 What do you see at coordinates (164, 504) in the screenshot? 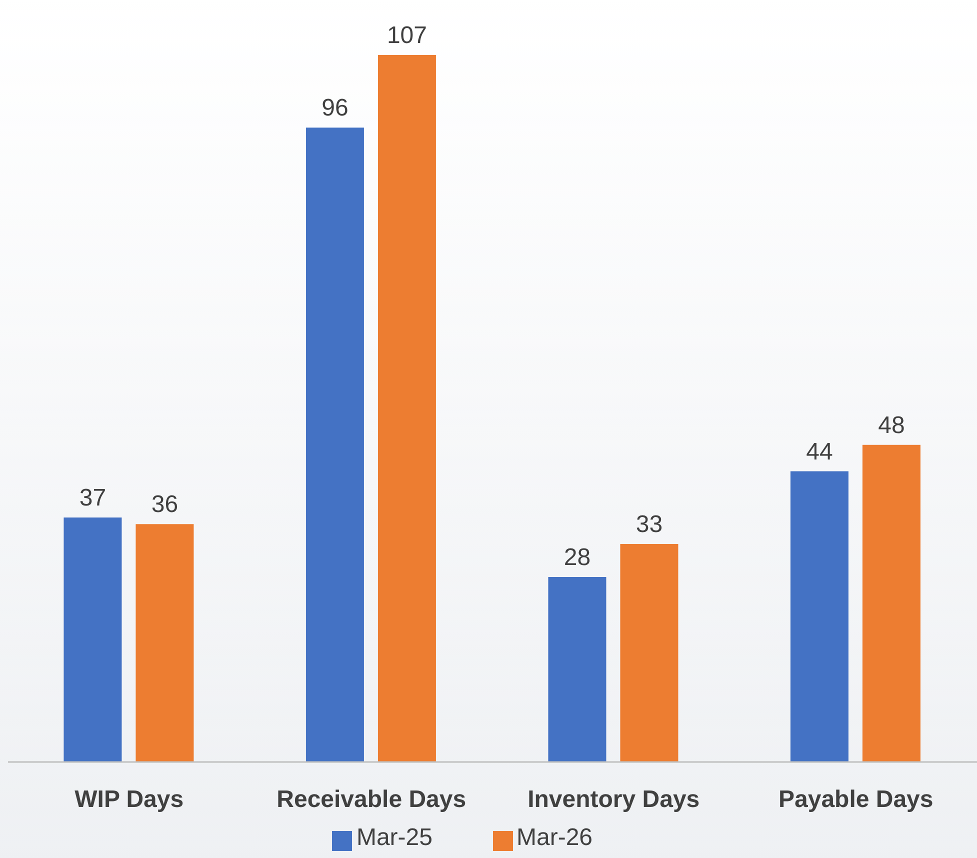
I see `data-label: 36` at bounding box center [164, 504].